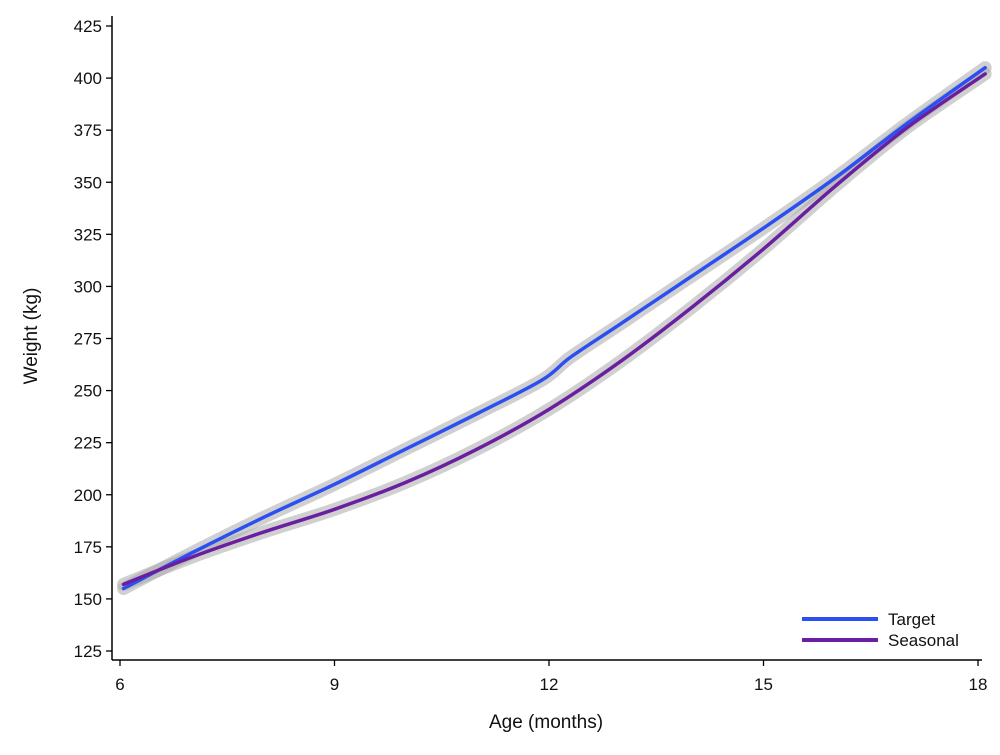  Describe the element at coordinates (88, 130) in the screenshot. I see `y-tick-label: 375` at that location.